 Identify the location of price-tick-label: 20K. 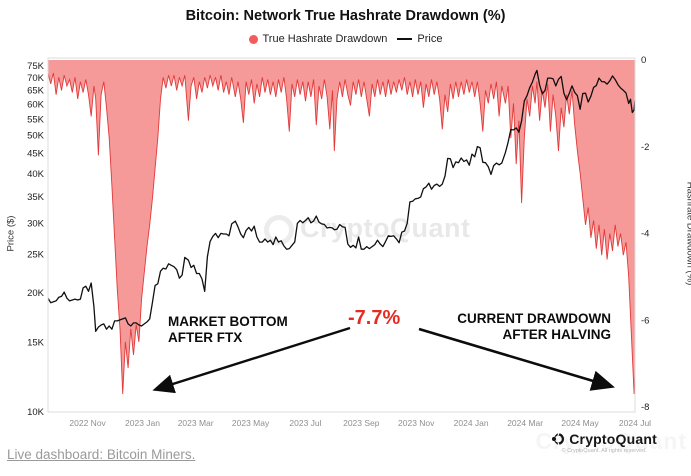
(36, 293).